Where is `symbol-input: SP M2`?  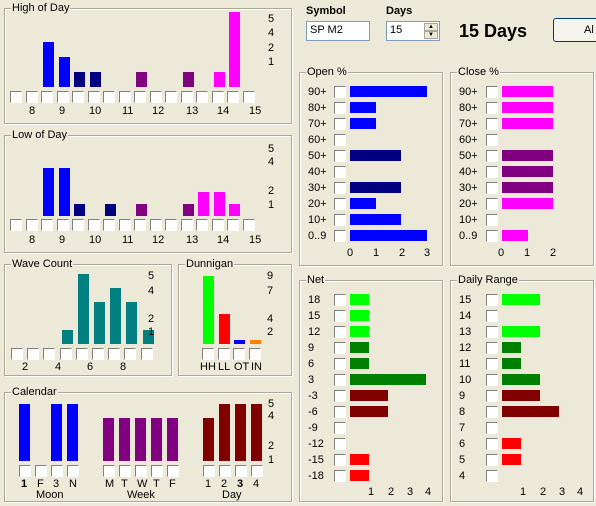
symbol-input: SP M2 is located at coordinates (338, 31).